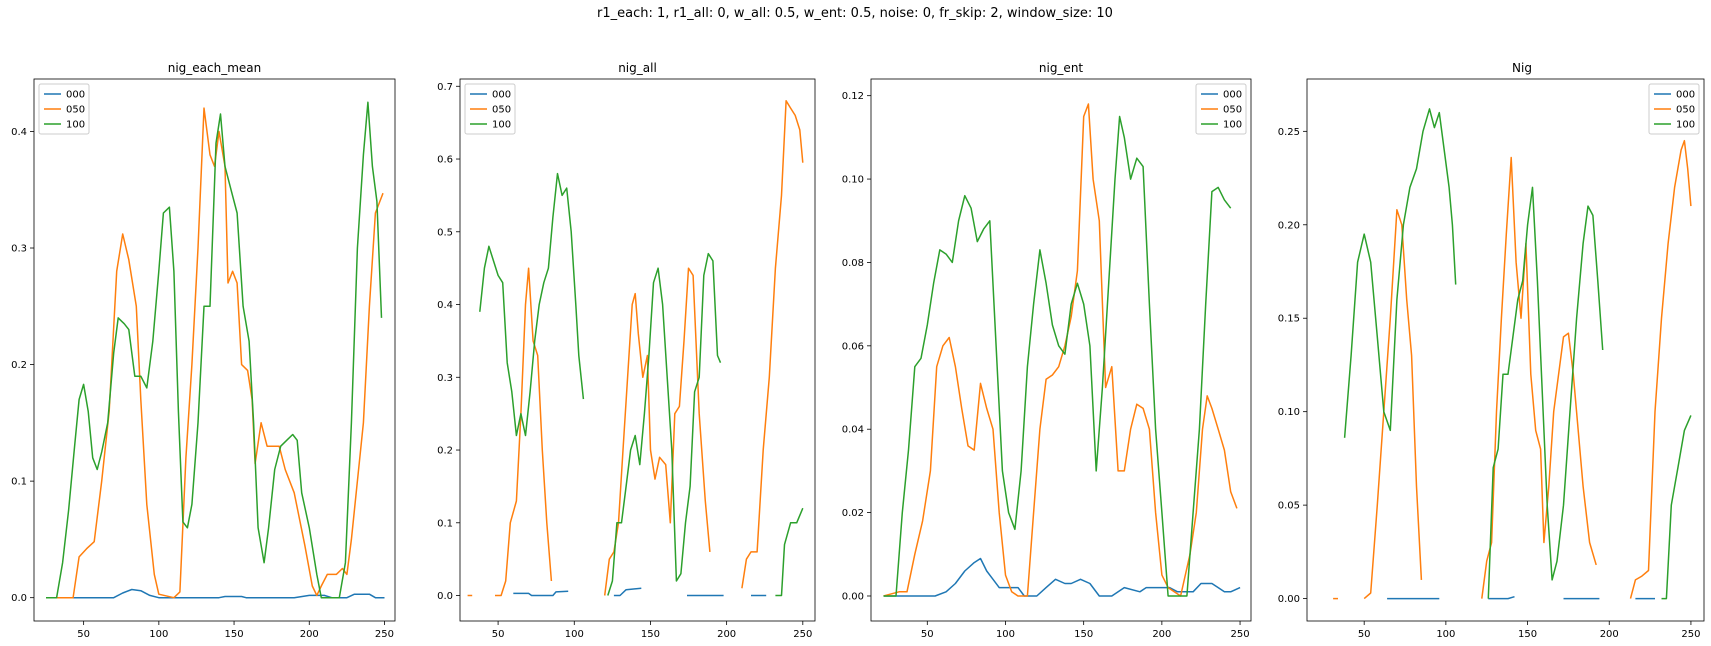 This screenshot has width=1711, height=646. What do you see at coordinates (445, 523) in the screenshot?
I see `y-tick-label: 0.1` at bounding box center [445, 523].